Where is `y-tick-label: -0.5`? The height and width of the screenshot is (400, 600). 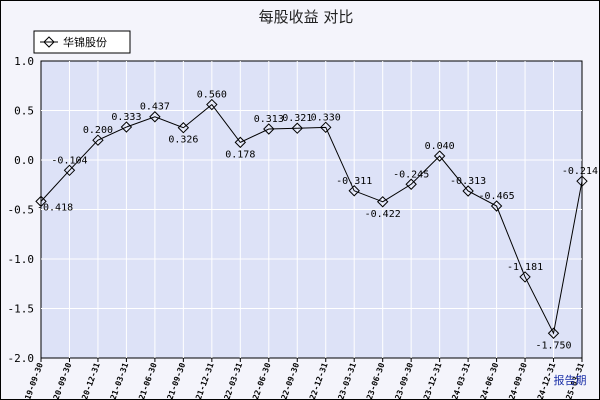
y-tick-label: -0.5 is located at coordinates (21, 210).